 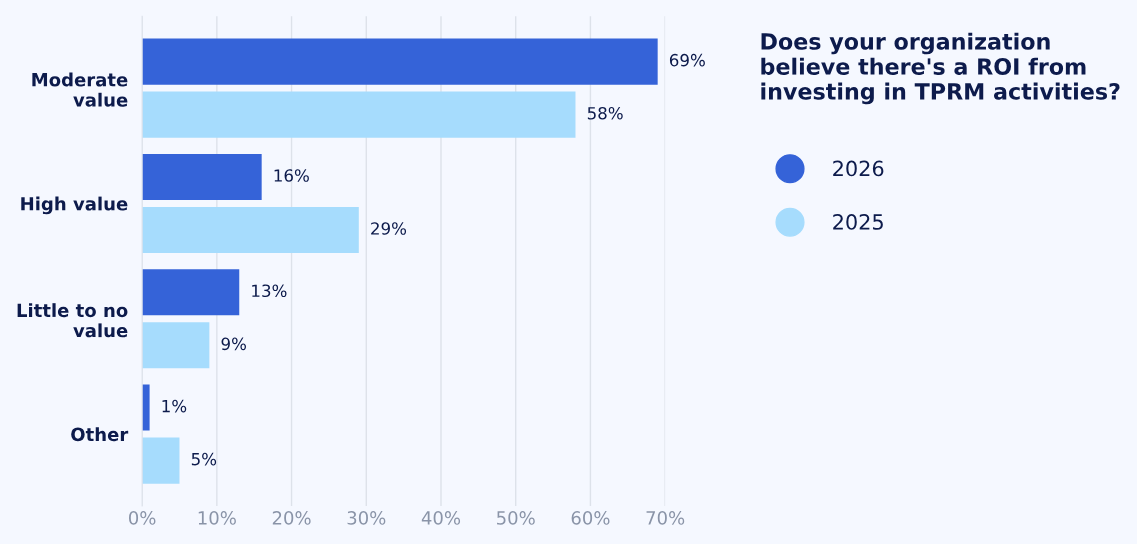 What do you see at coordinates (72, 320) in the screenshot?
I see `y-tick-label: Little to no value` at bounding box center [72, 320].